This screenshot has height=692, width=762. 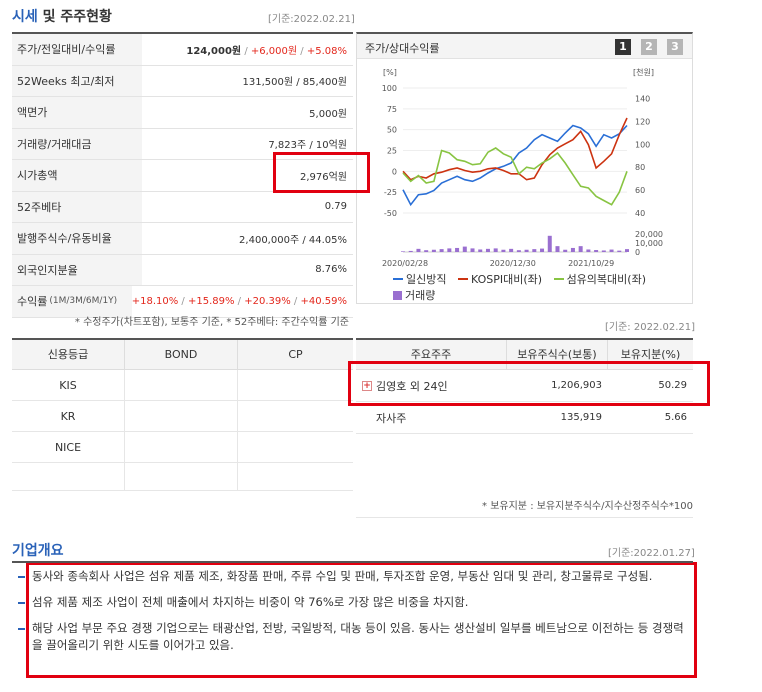 What do you see at coordinates (394, 171) in the screenshot?
I see `left-tick-label: 0` at bounding box center [394, 171].